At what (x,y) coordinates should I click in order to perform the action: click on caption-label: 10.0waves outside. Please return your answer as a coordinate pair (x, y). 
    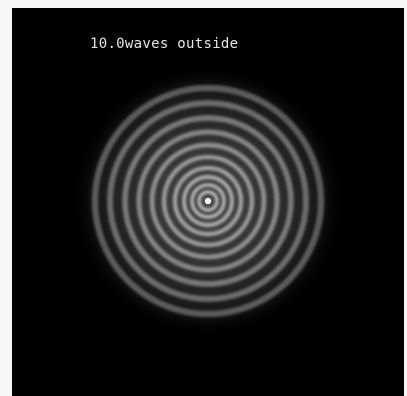
    Looking at the image, I should click on (164, 44).